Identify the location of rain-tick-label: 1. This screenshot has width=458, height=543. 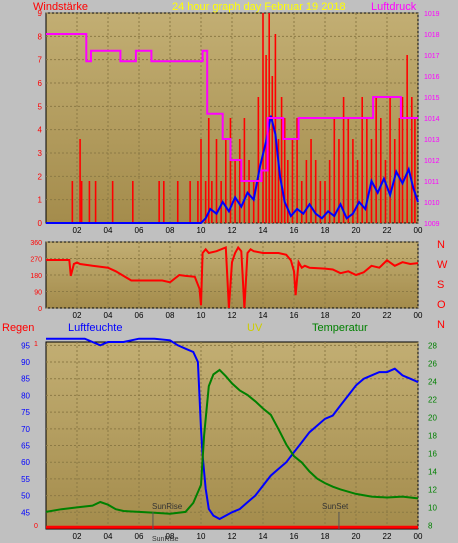
(36, 344).